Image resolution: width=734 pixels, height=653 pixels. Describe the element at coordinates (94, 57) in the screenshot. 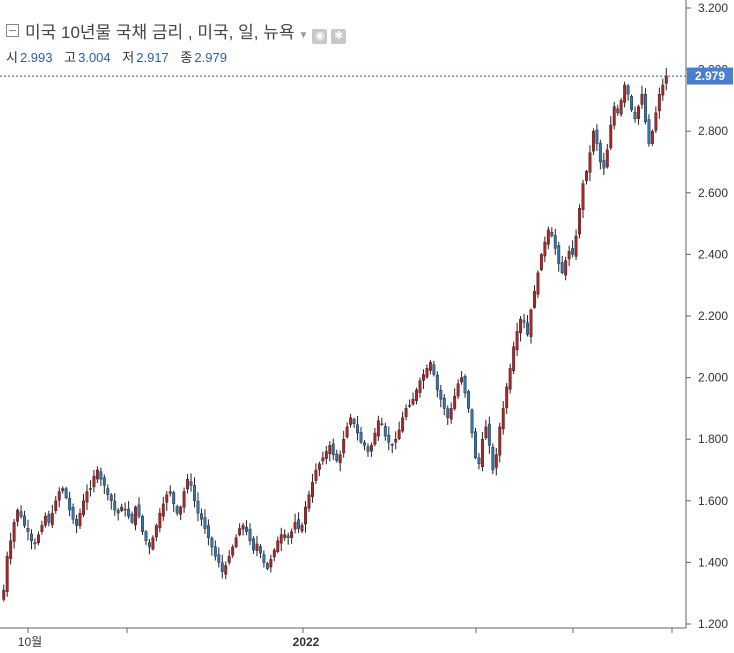

I see `high-value: 3.004` at that location.